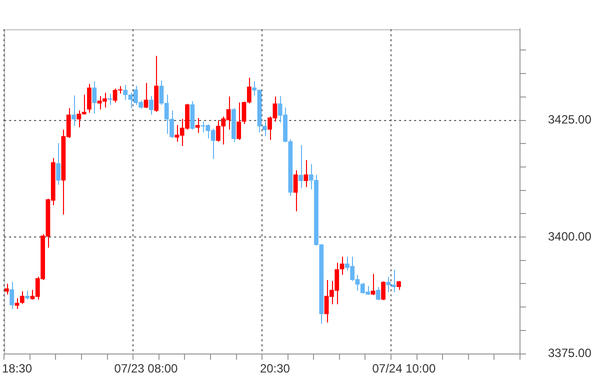 This screenshot has width=601, height=383. What do you see at coordinates (404, 368) in the screenshot?
I see `x-tick-label: 07/24 10:00` at bounding box center [404, 368].